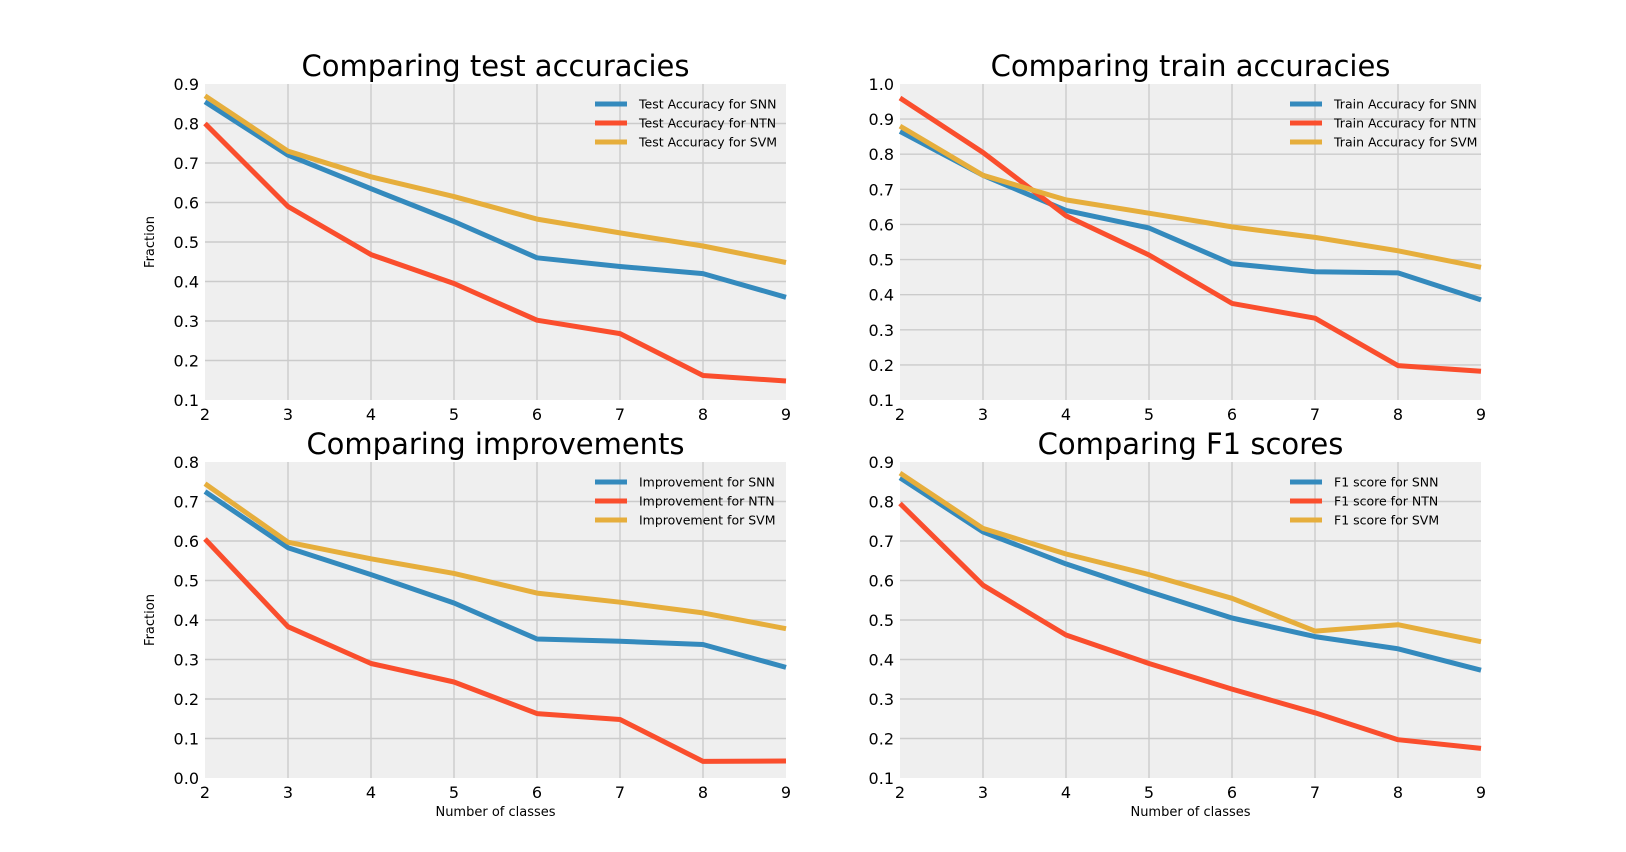 The width and height of the screenshot is (1626, 852). Describe the element at coordinates (495, 812) in the screenshot. I see `x-axis-label: Number of classes` at that location.